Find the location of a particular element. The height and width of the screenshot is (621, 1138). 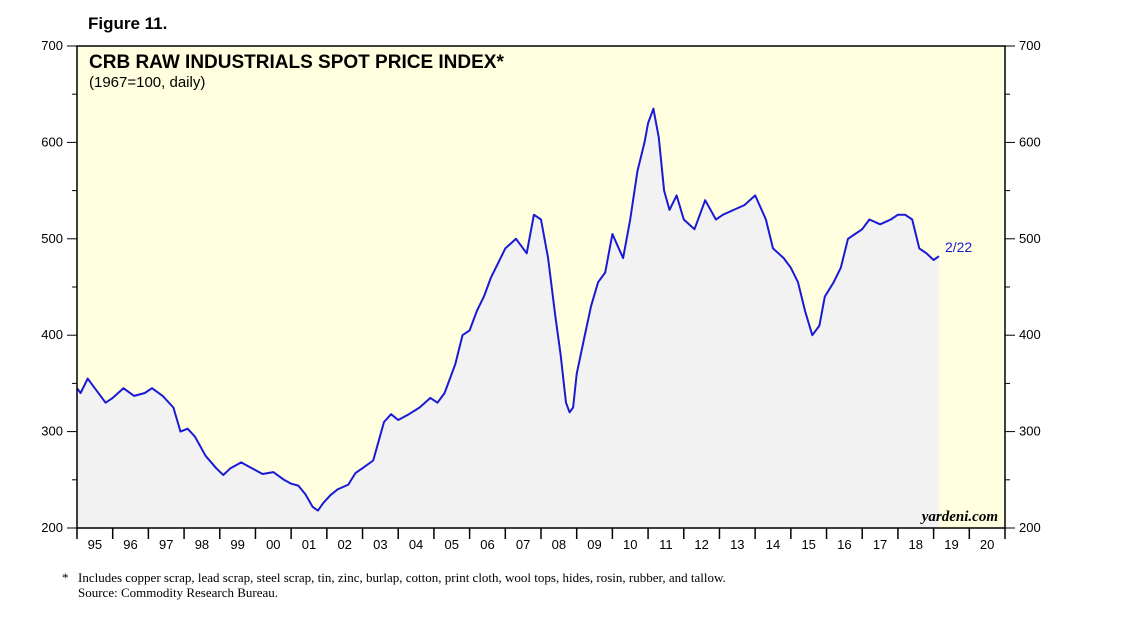

y-tick-label-right: 200 is located at coordinates (1030, 527).